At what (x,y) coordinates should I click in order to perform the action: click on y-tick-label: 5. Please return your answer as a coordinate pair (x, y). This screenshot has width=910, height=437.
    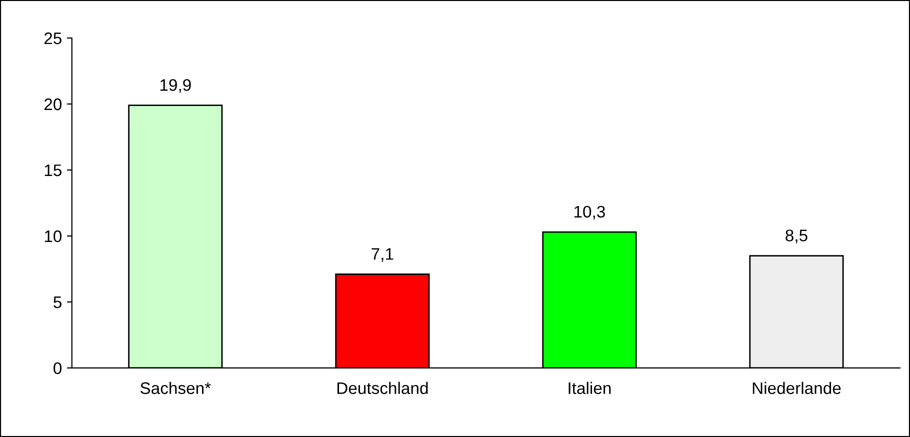
    Looking at the image, I should click on (58, 302).